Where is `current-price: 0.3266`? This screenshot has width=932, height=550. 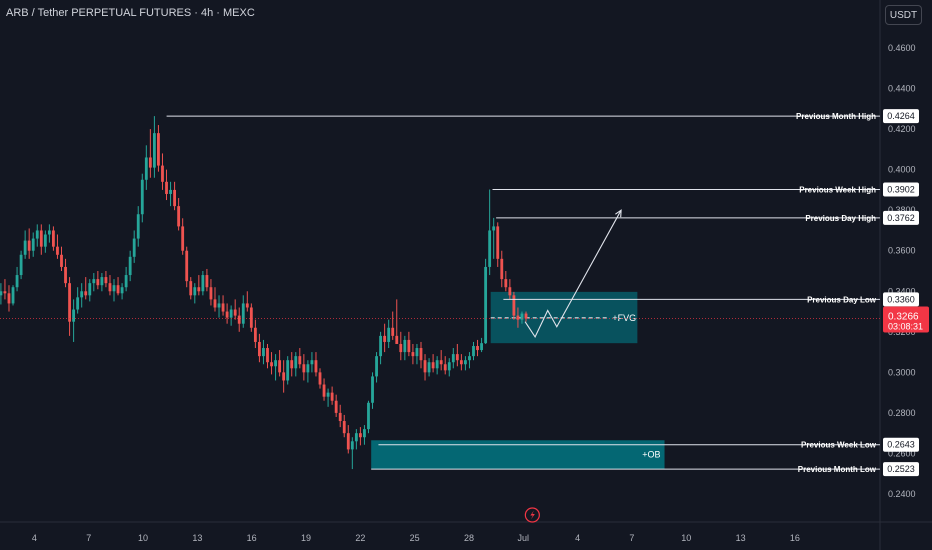 current-price: 0.3266 is located at coordinates (903, 316).